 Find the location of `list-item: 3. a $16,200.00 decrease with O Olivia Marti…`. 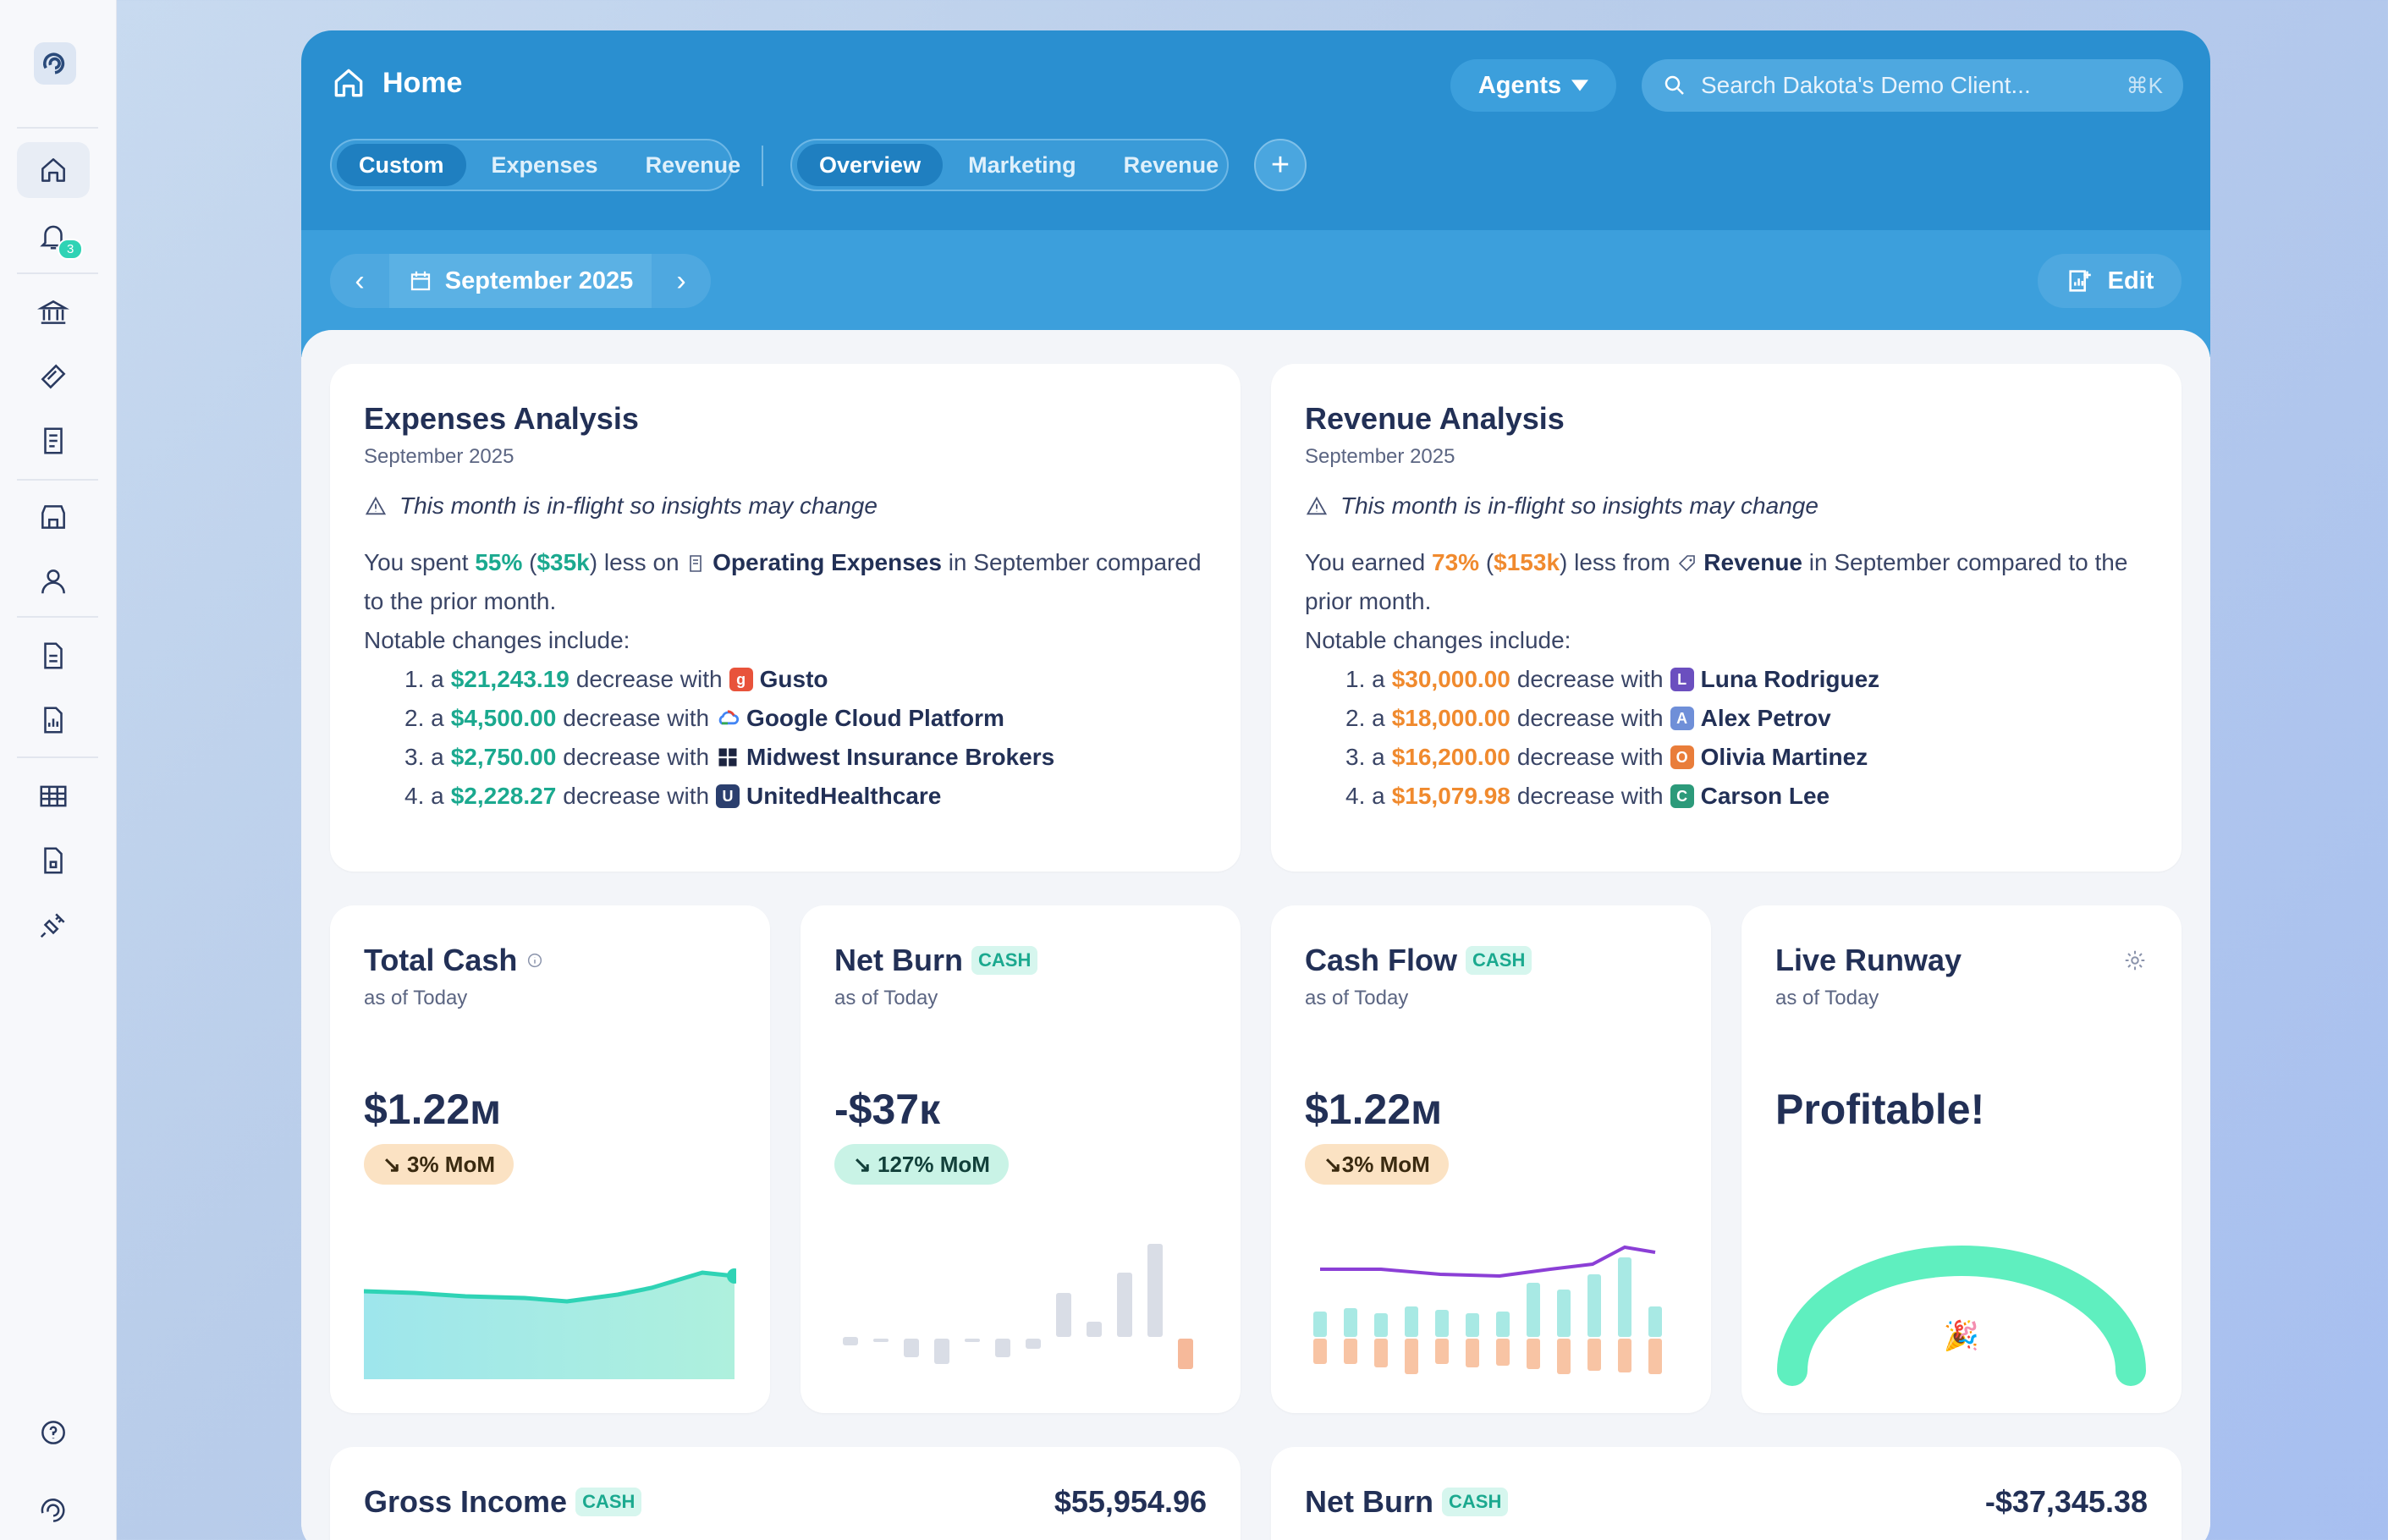

list-item: 3. a $16,200.00 decrease with O Olivia Marti… is located at coordinates (1612, 757).